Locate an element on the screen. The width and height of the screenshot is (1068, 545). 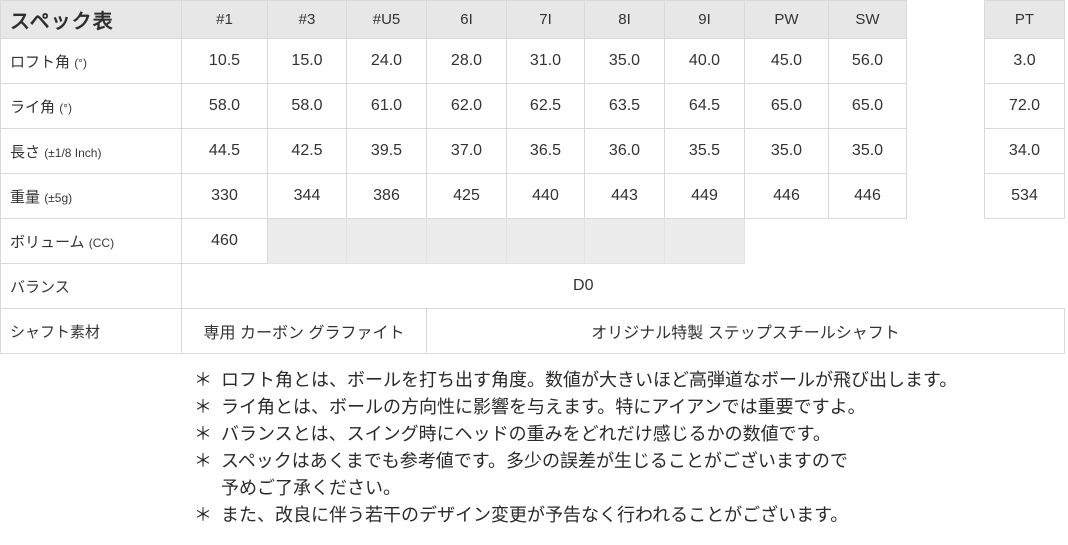
row-label: 長さ (±1/8 Inch) is located at coordinates (91, 151).